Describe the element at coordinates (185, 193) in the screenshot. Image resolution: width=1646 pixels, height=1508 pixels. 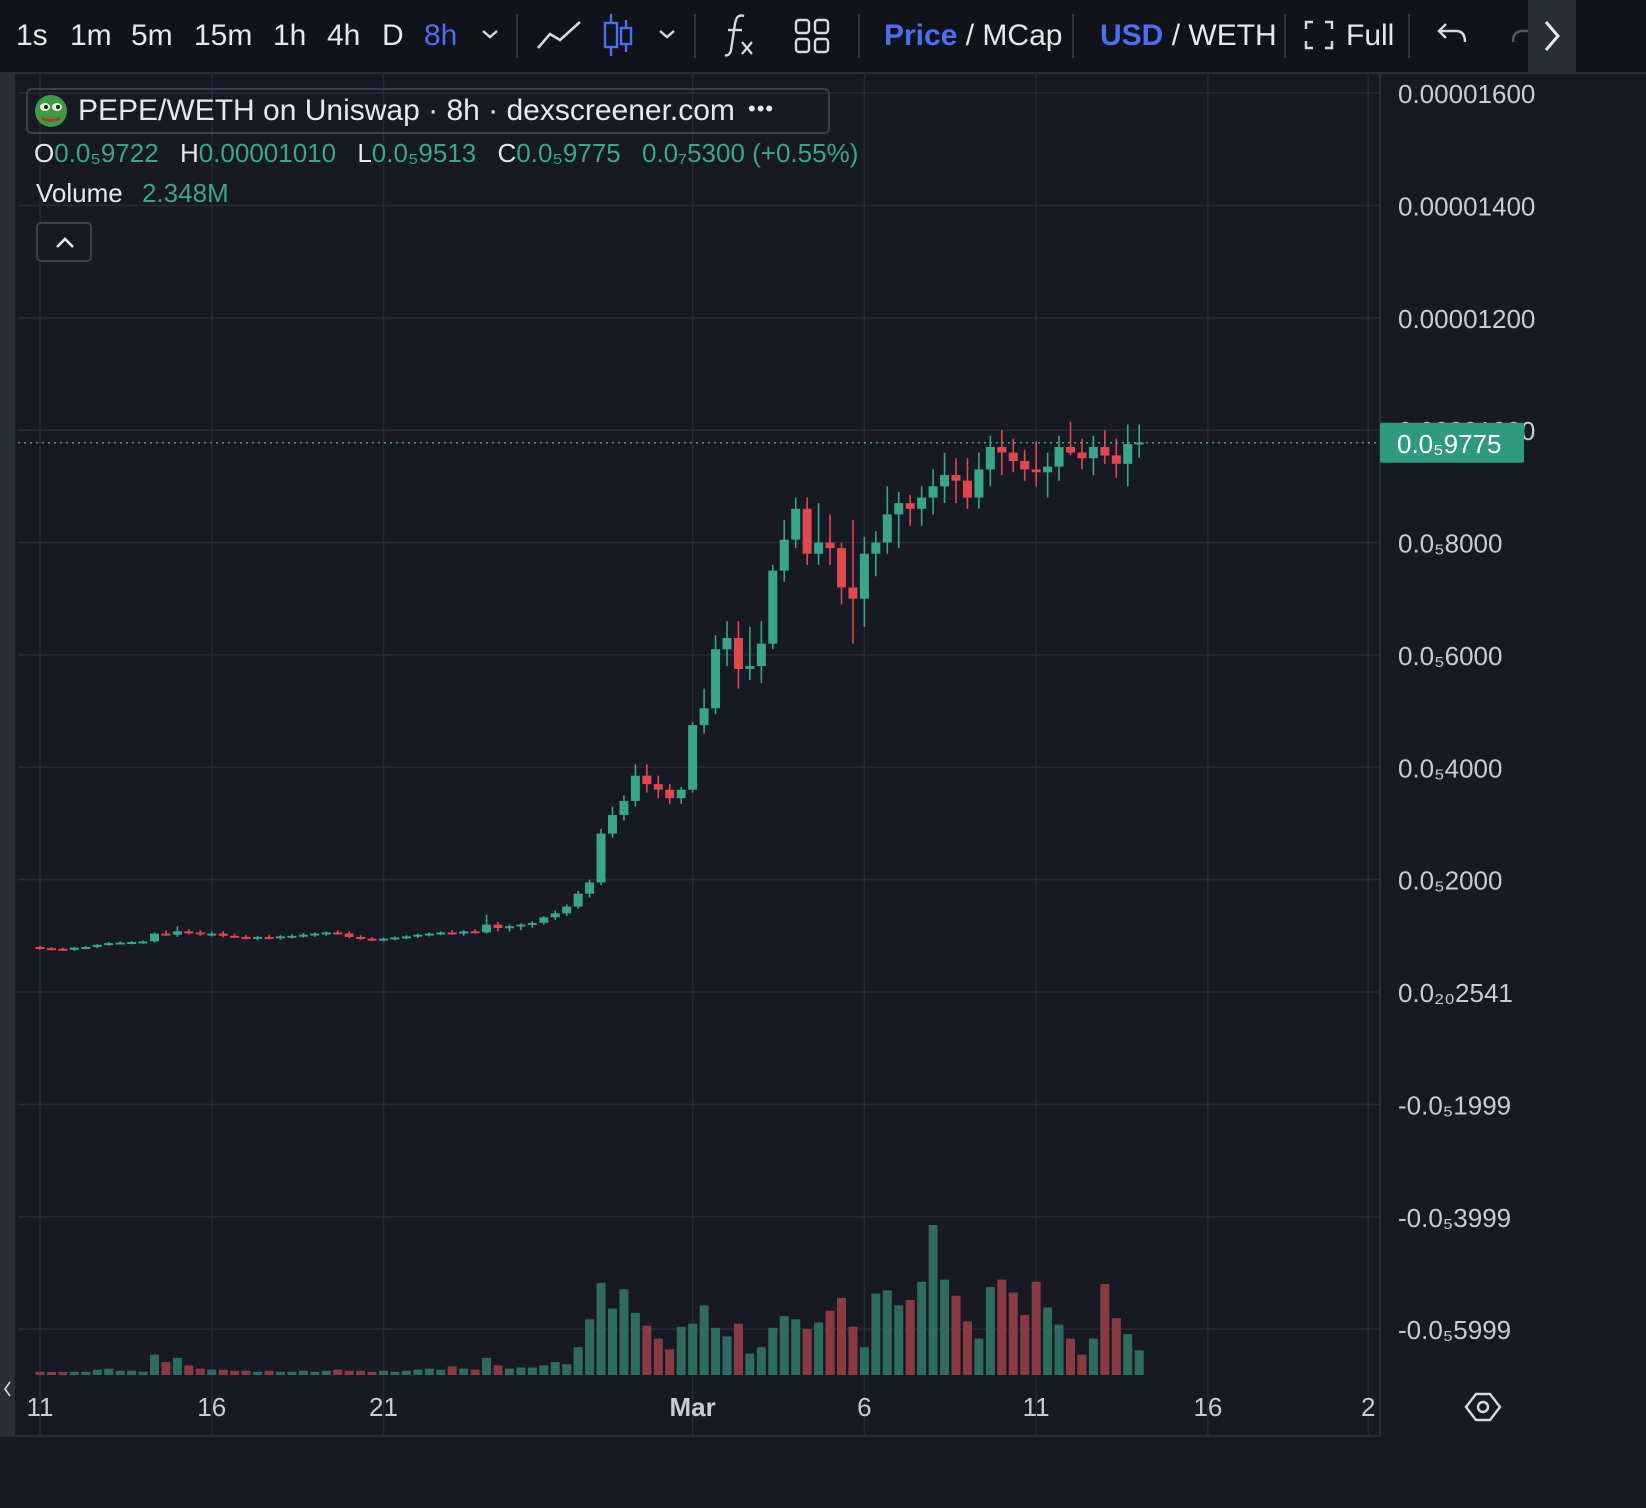
I see `volume-value: 2.348M` at that location.